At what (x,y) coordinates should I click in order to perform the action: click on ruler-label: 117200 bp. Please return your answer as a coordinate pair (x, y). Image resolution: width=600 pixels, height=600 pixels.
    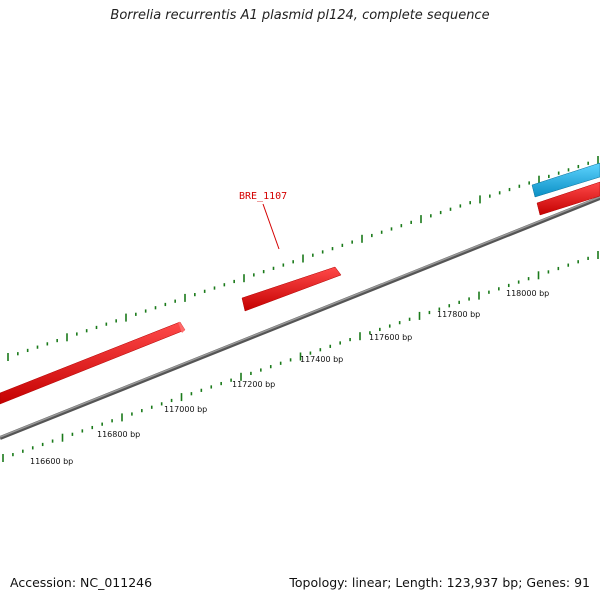
    Looking at the image, I should click on (253, 384).